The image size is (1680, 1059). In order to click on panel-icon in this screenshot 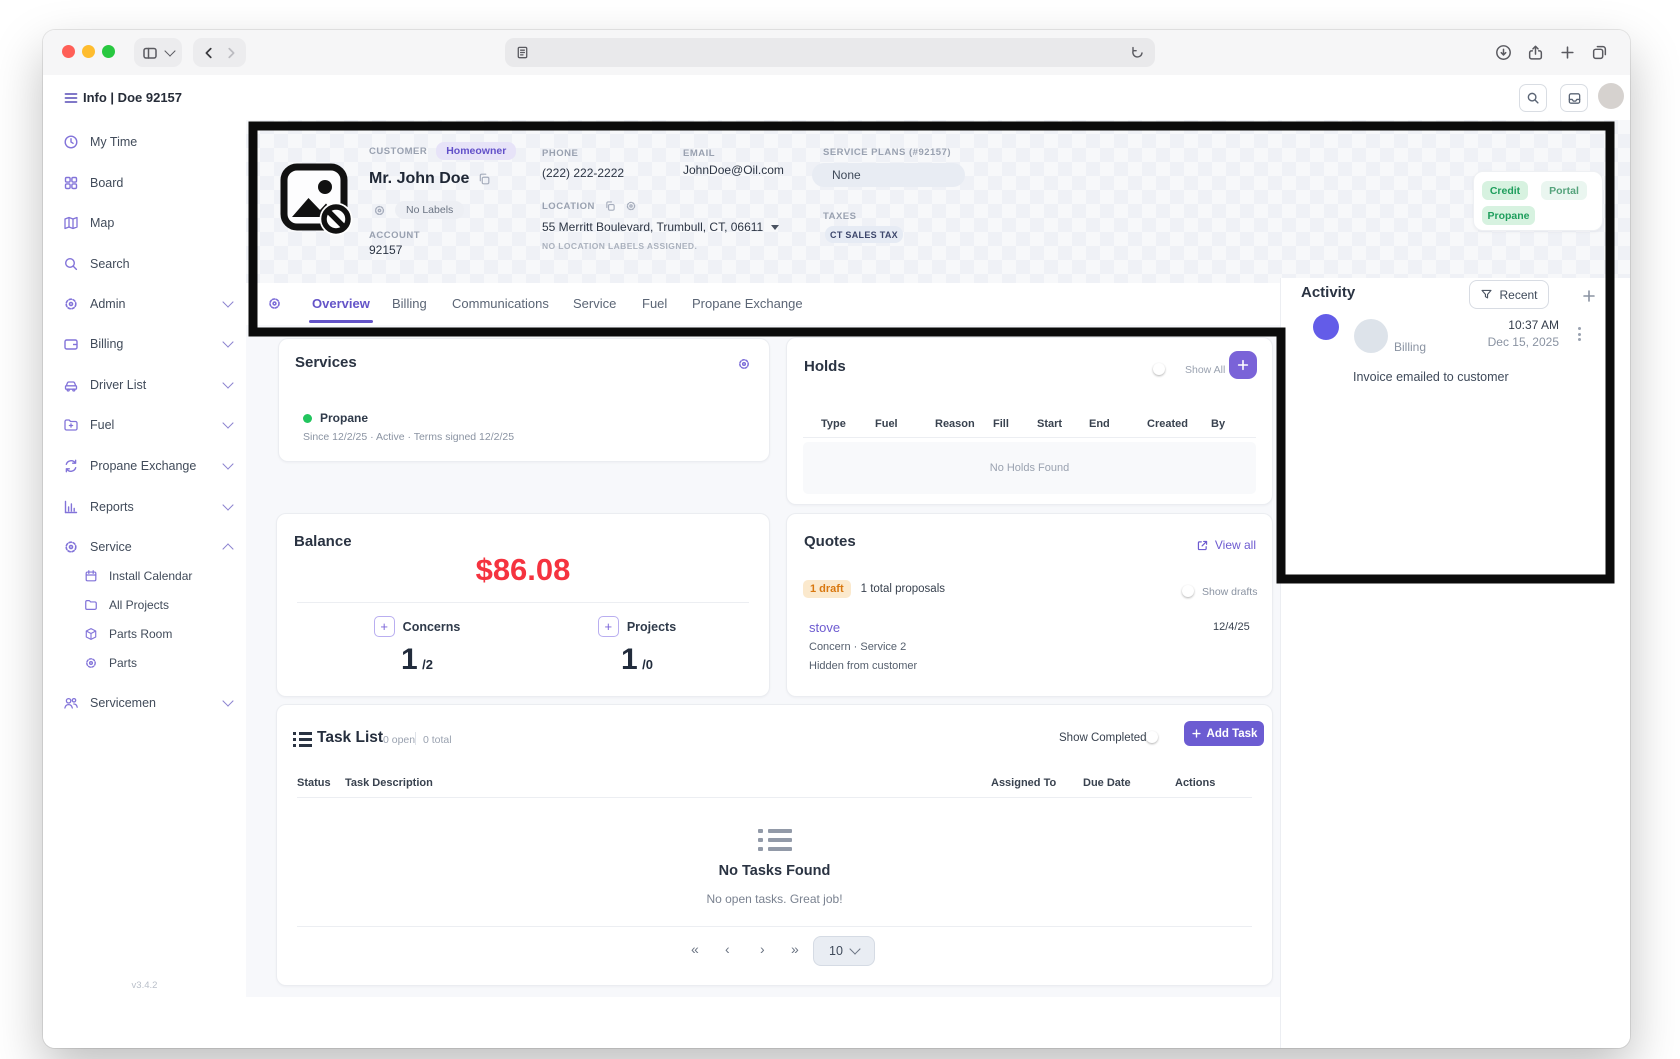, I will do `click(150, 53)`.